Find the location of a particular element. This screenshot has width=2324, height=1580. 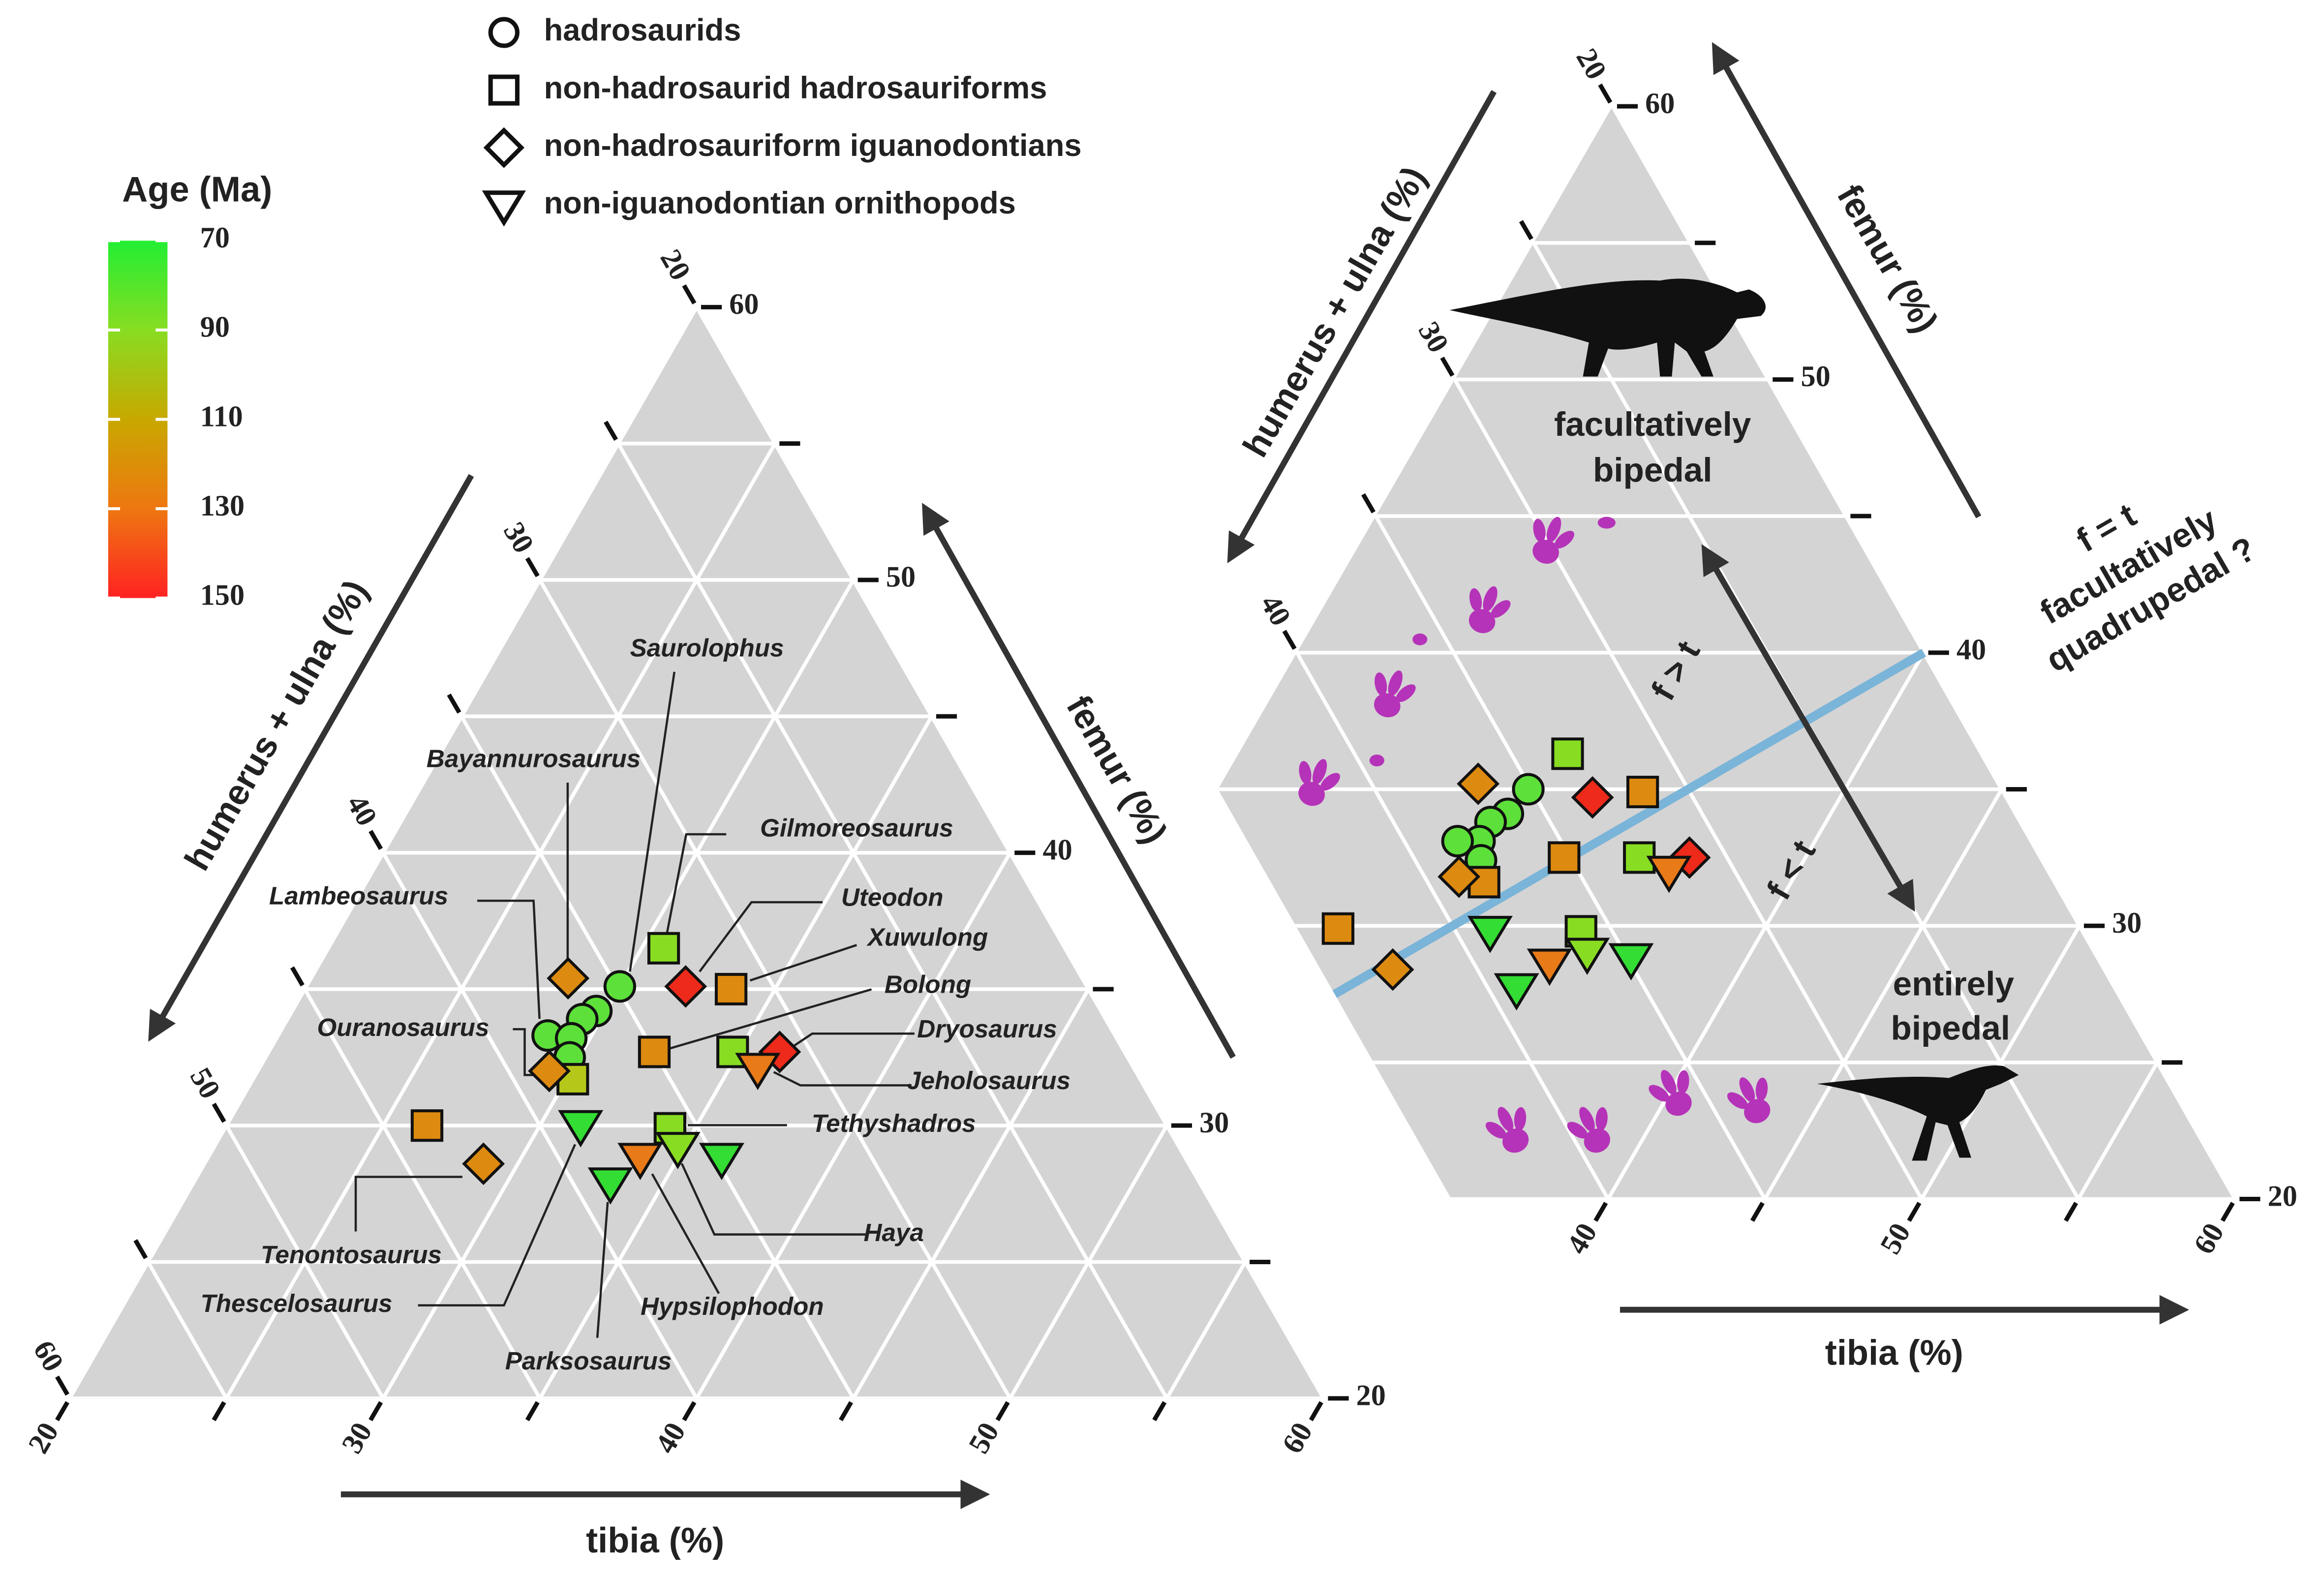

point-label: Lambeosaurus is located at coordinates (358, 896).